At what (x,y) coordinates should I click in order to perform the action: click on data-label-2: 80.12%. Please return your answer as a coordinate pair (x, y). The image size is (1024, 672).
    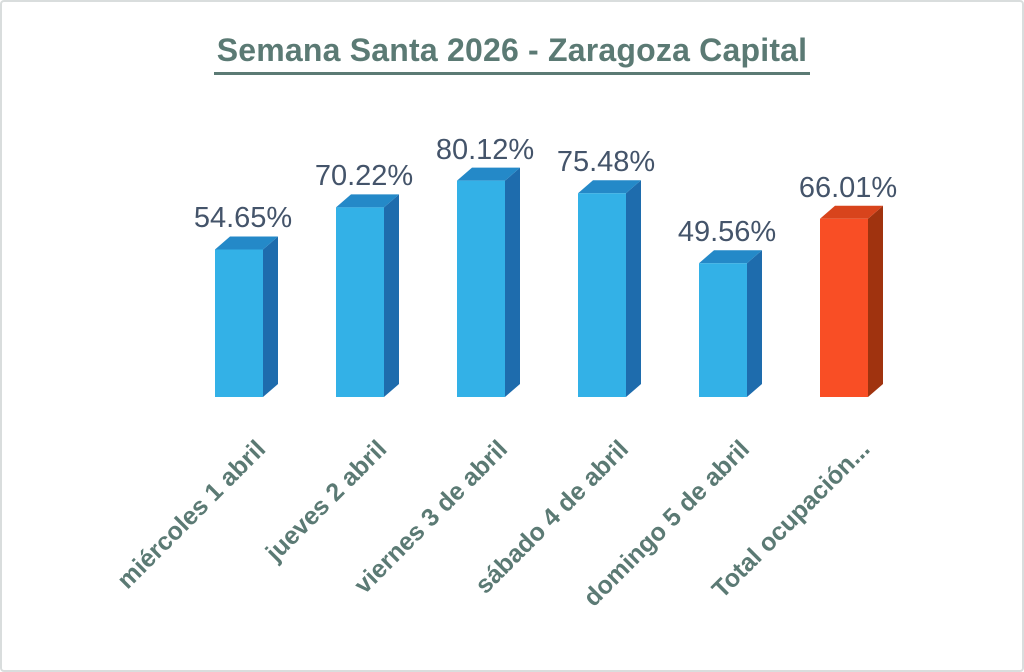
    Looking at the image, I should click on (485, 150).